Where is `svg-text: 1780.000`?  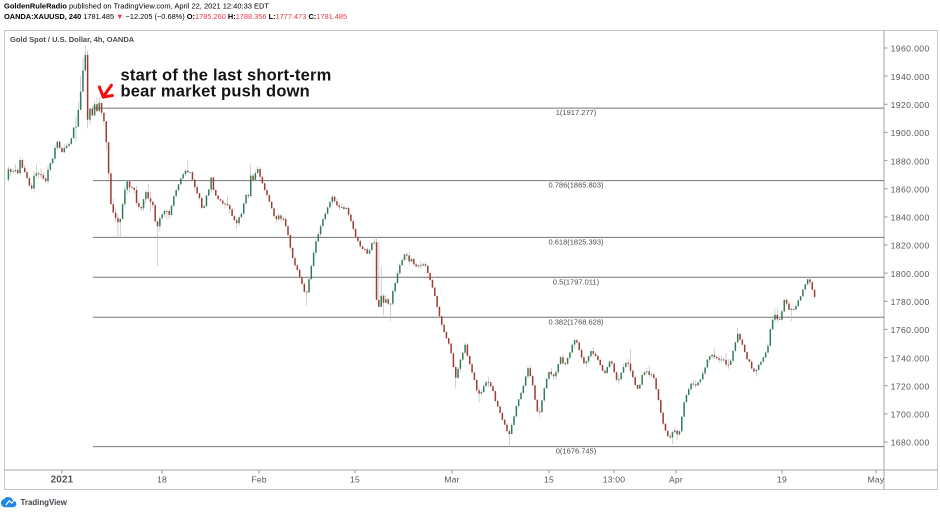
svg-text: 1780.000 is located at coordinates (910, 302).